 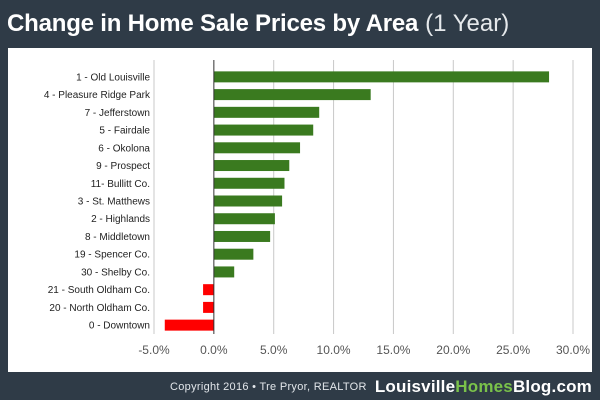 I want to click on category-label: 7 - Jefferstown, so click(x=117, y=113).